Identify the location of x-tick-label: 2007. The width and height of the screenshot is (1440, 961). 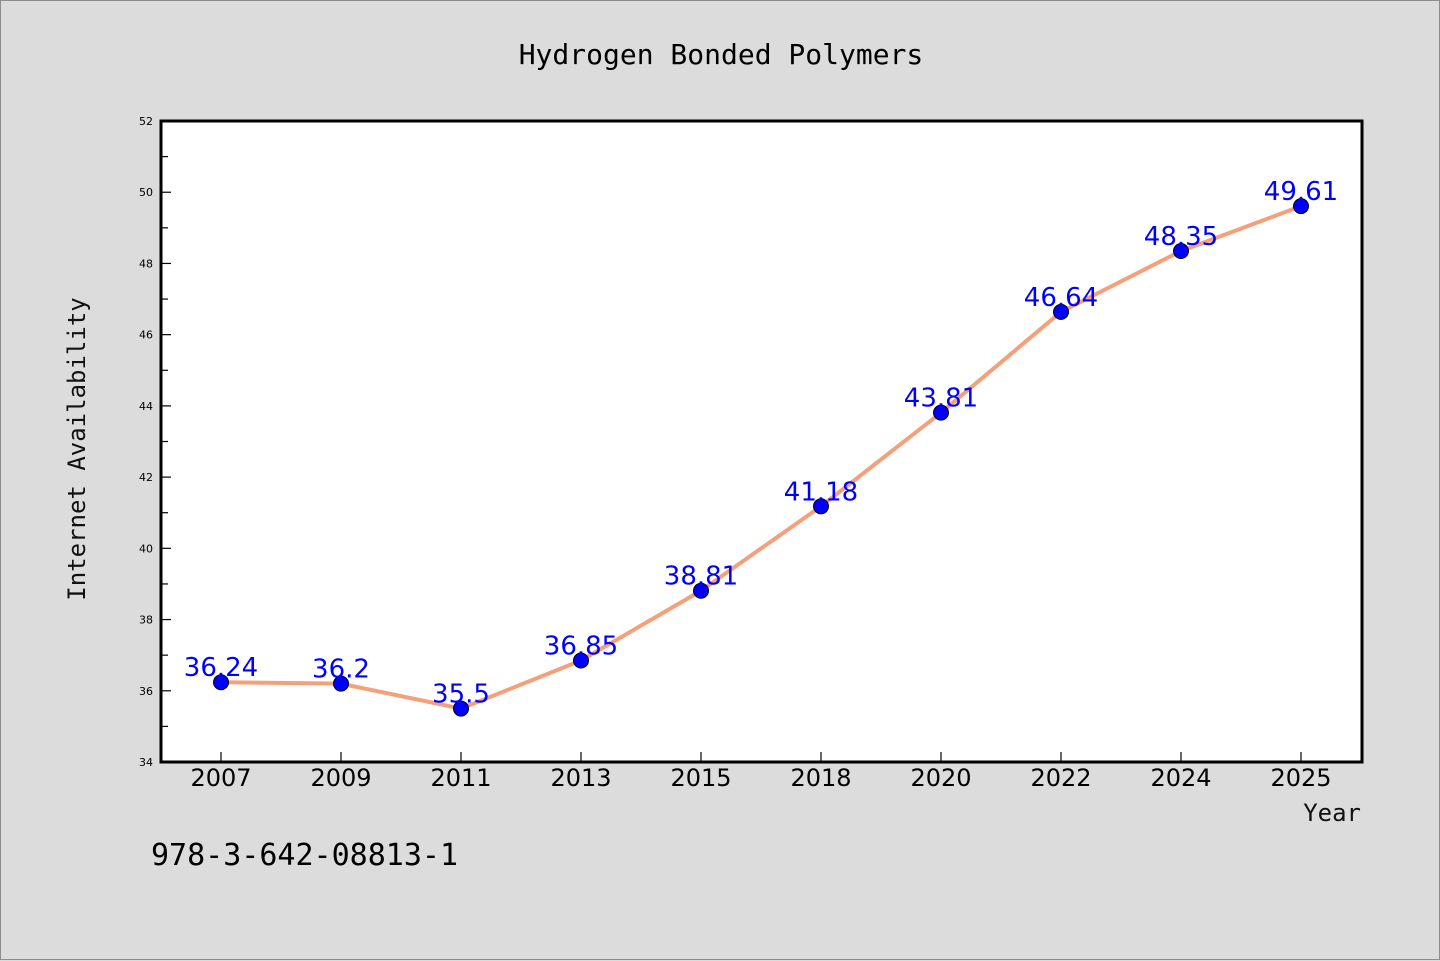
(220, 778).